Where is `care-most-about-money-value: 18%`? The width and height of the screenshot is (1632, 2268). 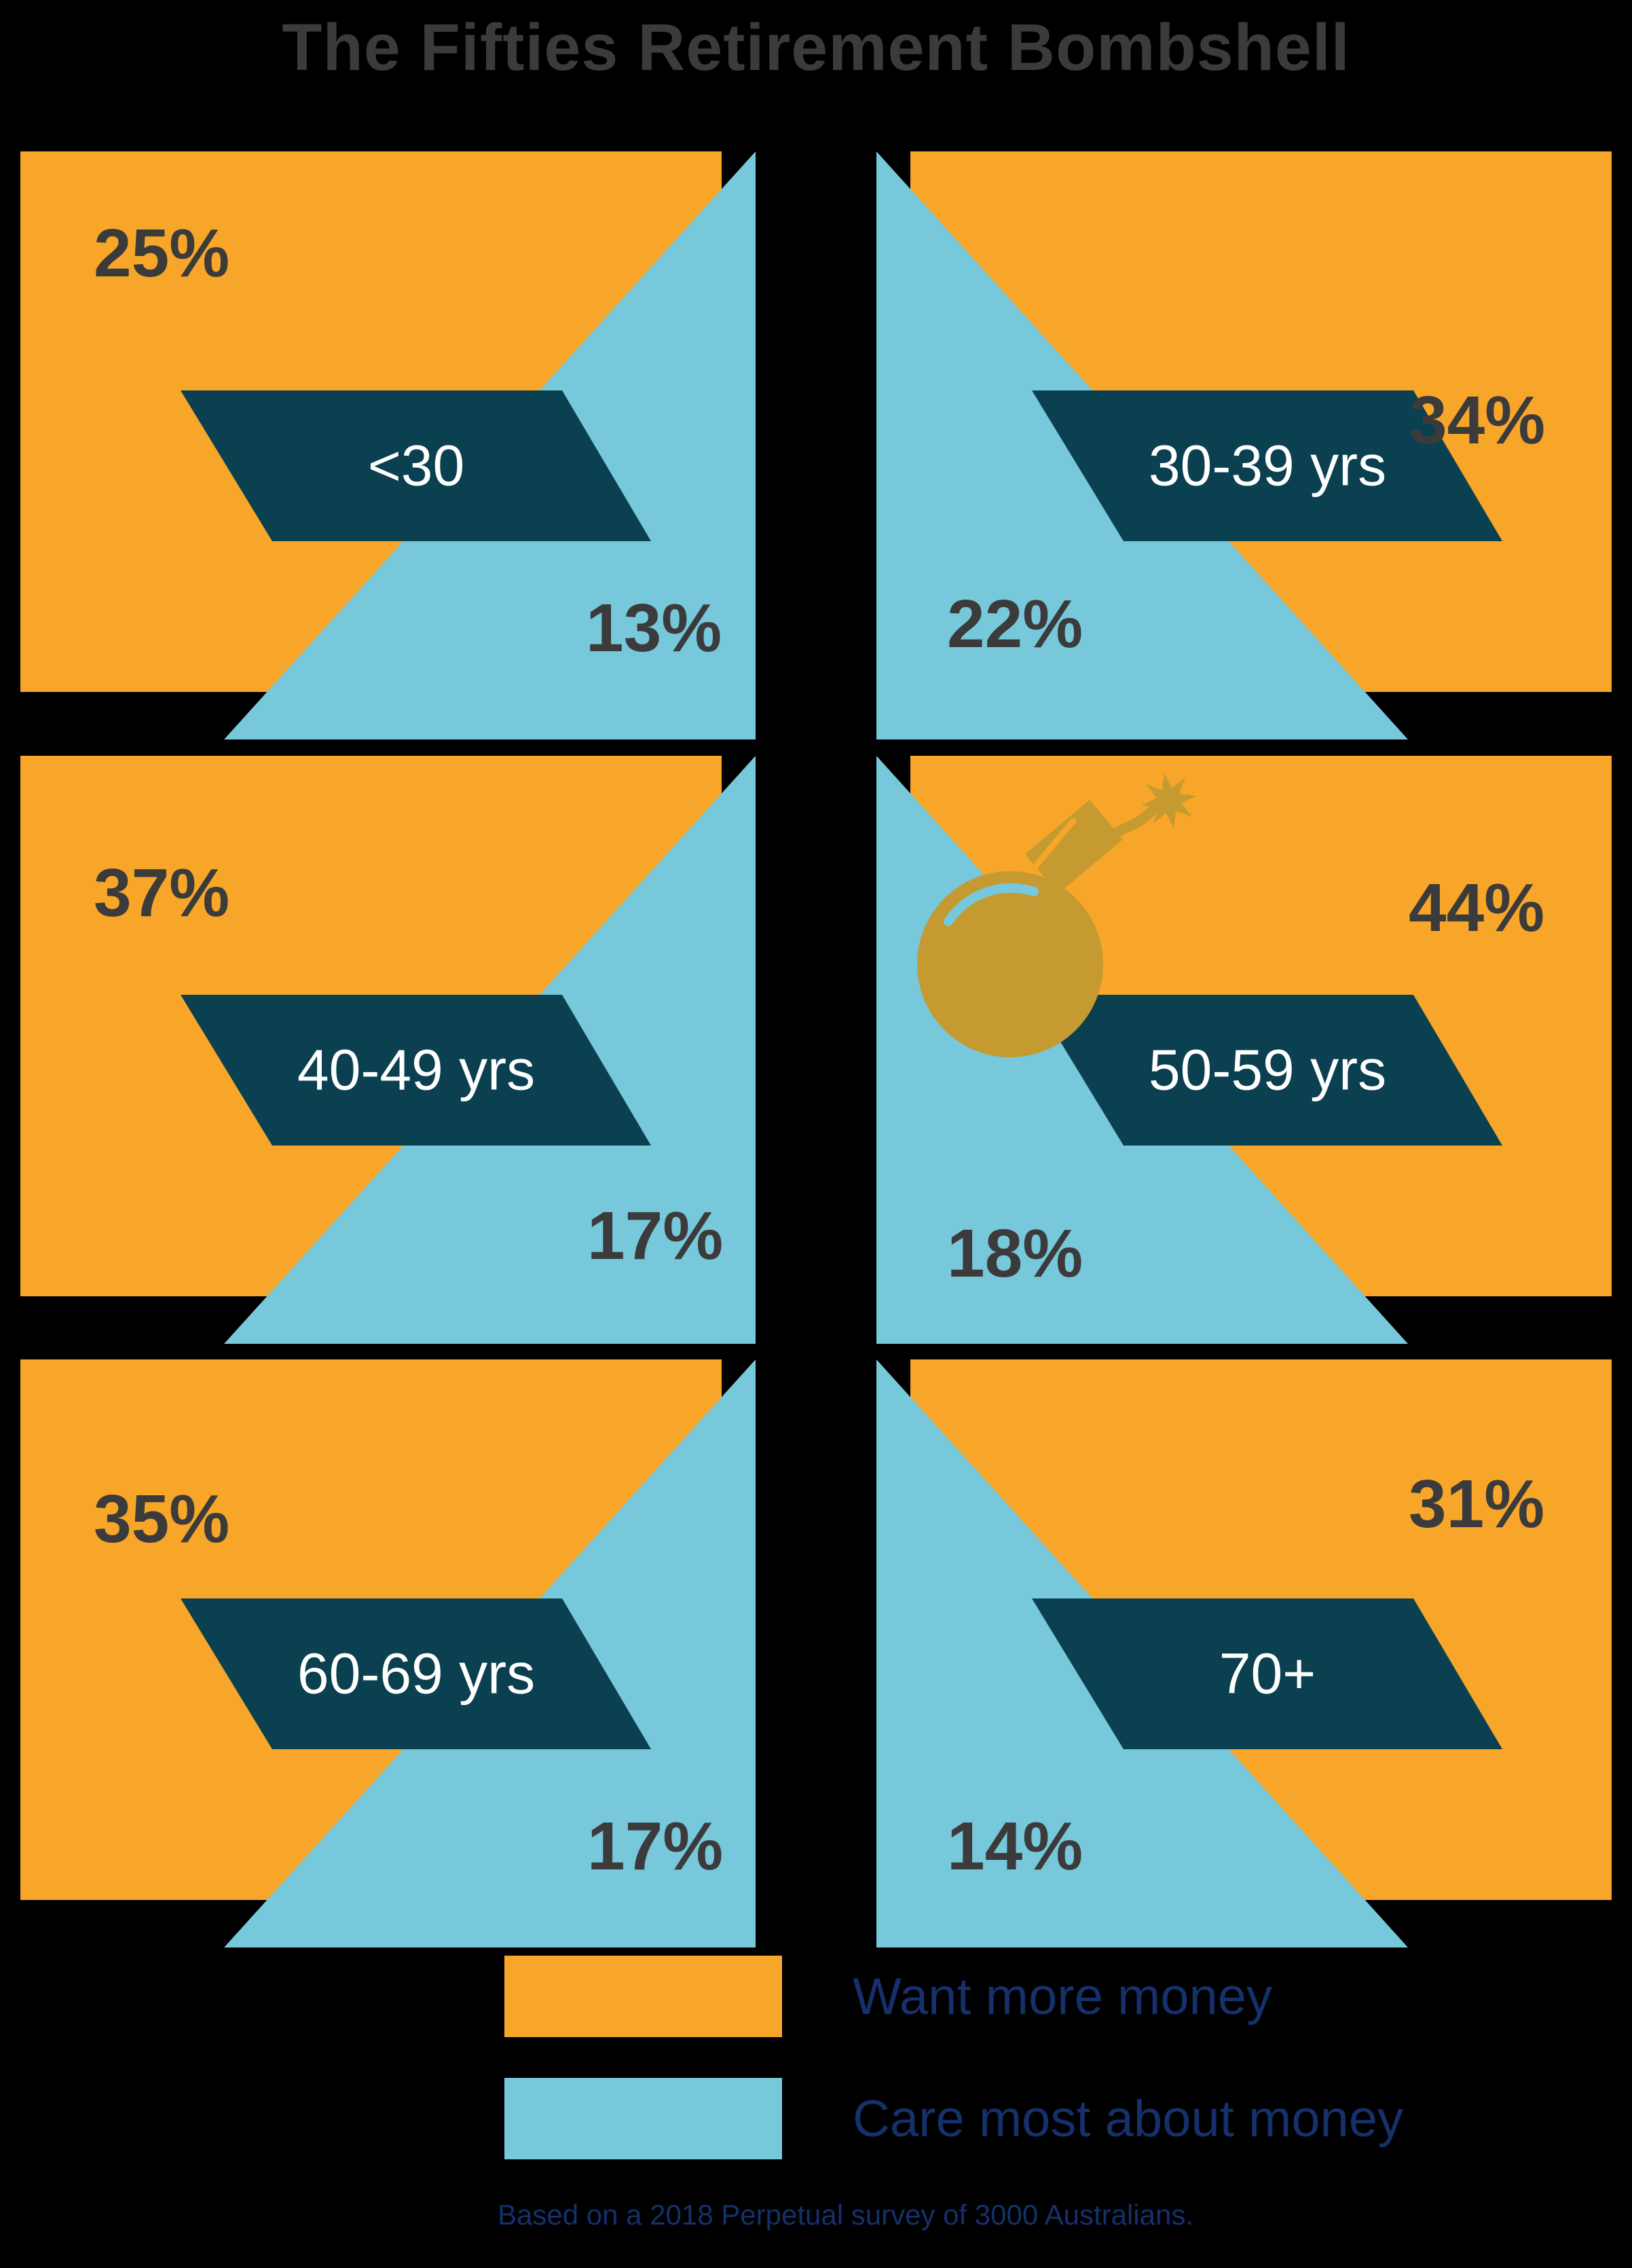
care-most-about-money-value: 18% is located at coordinates (1015, 1253).